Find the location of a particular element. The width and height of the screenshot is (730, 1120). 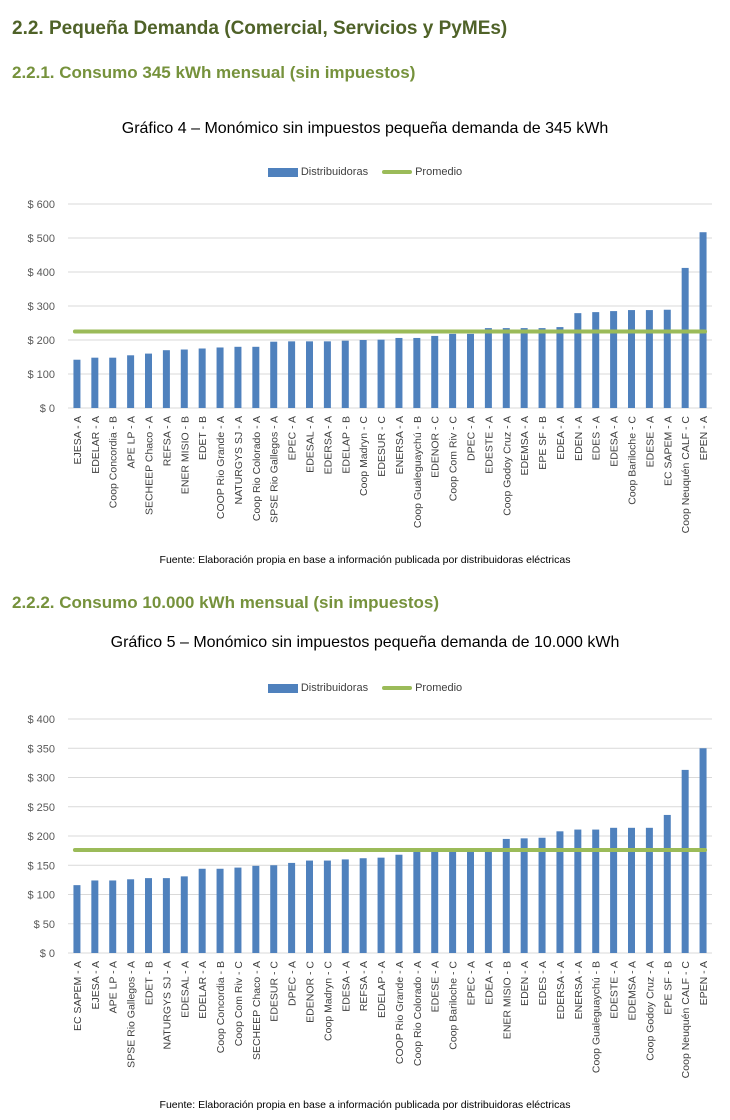

x-tick-label: EDESA - A is located at coordinates (346, 986).